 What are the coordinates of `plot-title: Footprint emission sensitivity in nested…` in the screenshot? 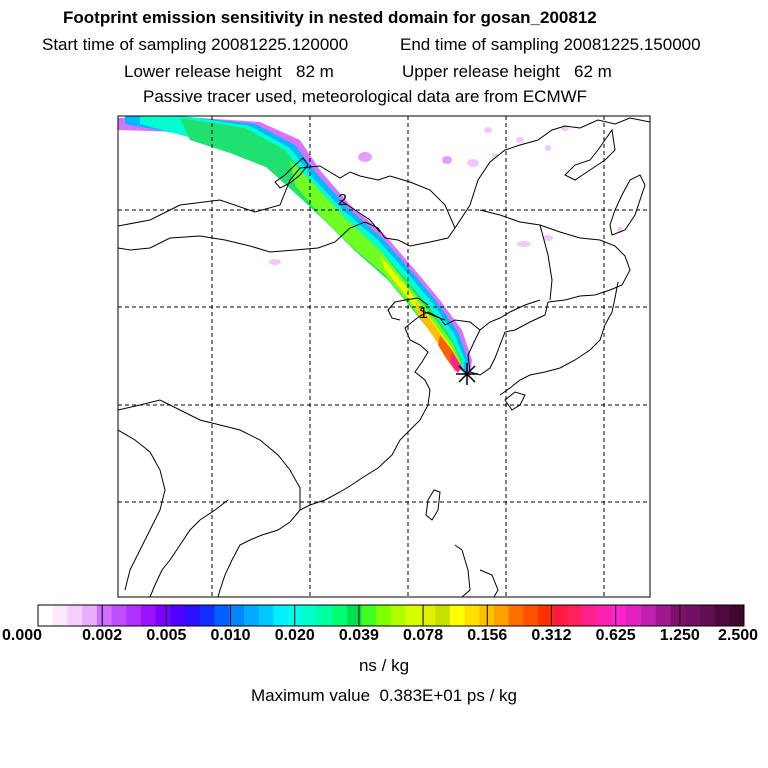 It's located at (330, 17).